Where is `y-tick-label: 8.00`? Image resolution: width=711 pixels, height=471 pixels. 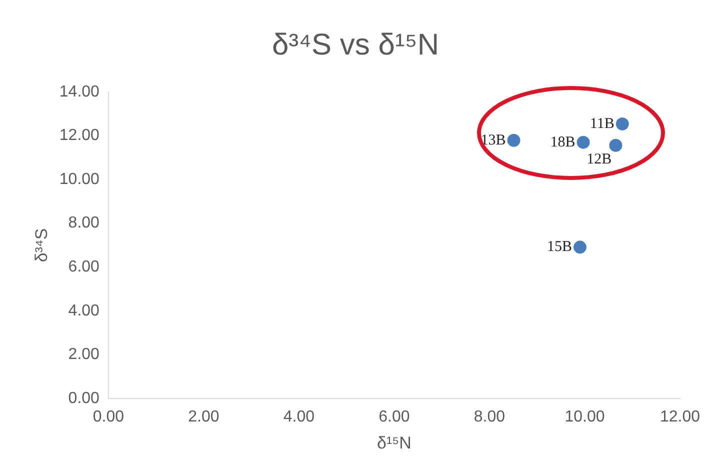
y-tick-label: 8.00 is located at coordinates (84, 223).